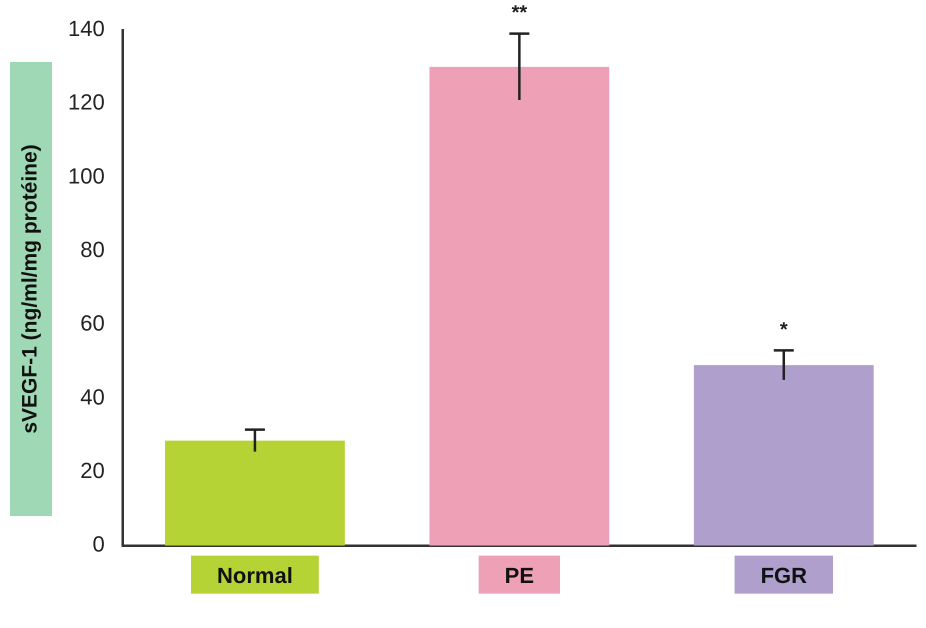  What do you see at coordinates (98, 544) in the screenshot?
I see `y-tick-label: 0` at bounding box center [98, 544].